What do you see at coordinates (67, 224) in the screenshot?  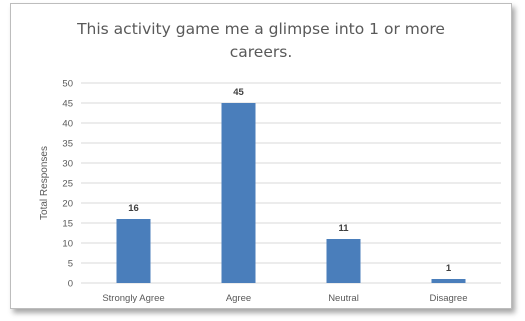 I see `y-tick-label: 15` at bounding box center [67, 224].